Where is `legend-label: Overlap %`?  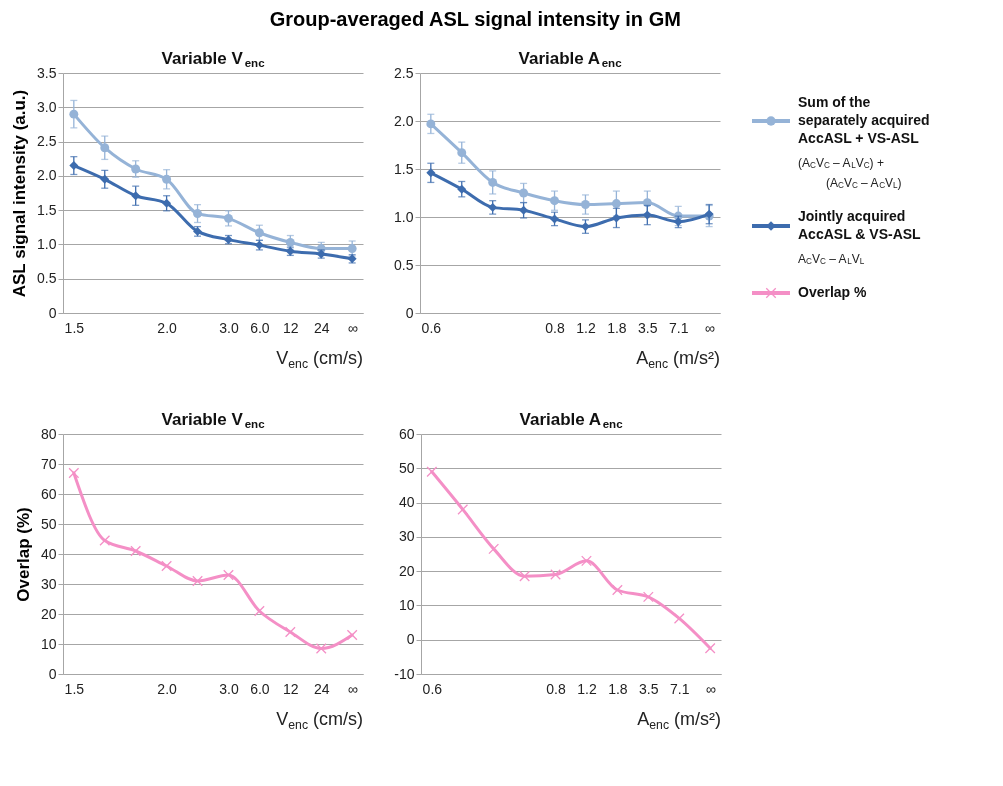 legend-label: Overlap % is located at coordinates (833, 292).